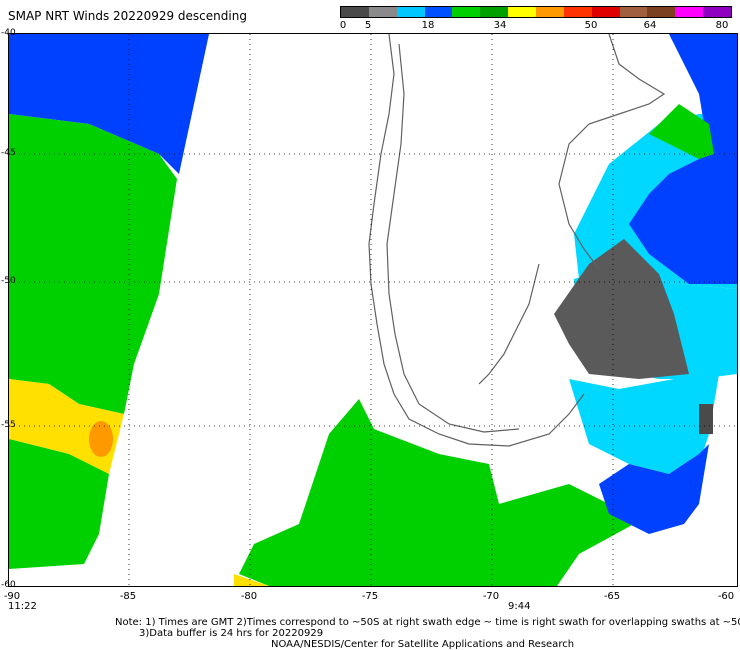  What do you see at coordinates (612, 596) in the screenshot?
I see `x-tick-label: -65` at bounding box center [612, 596].